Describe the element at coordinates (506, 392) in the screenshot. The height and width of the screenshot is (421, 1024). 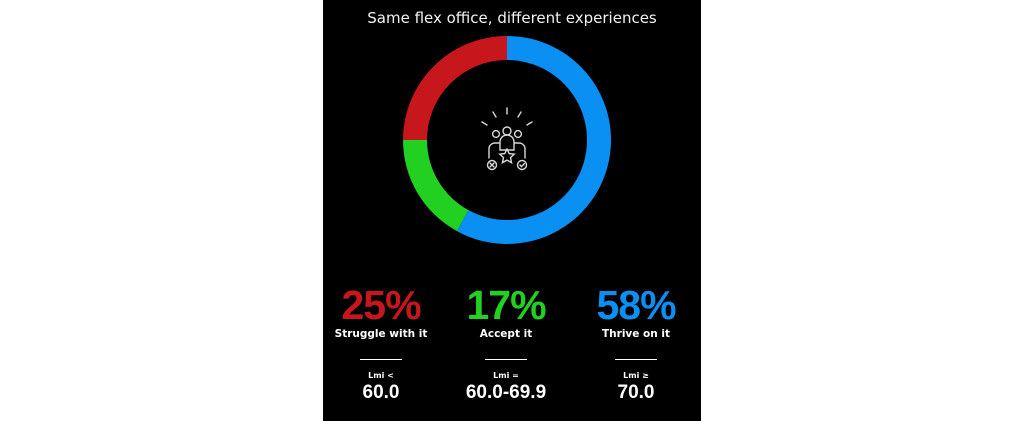
I see `lmi-value: 60.0-69.9` at that location.